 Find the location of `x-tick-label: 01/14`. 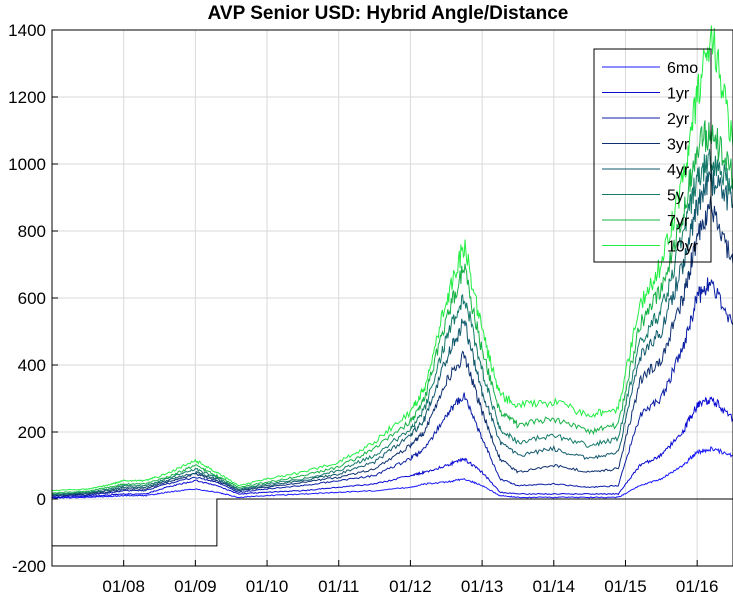

x-tick-label: 01/14 is located at coordinates (554, 586).